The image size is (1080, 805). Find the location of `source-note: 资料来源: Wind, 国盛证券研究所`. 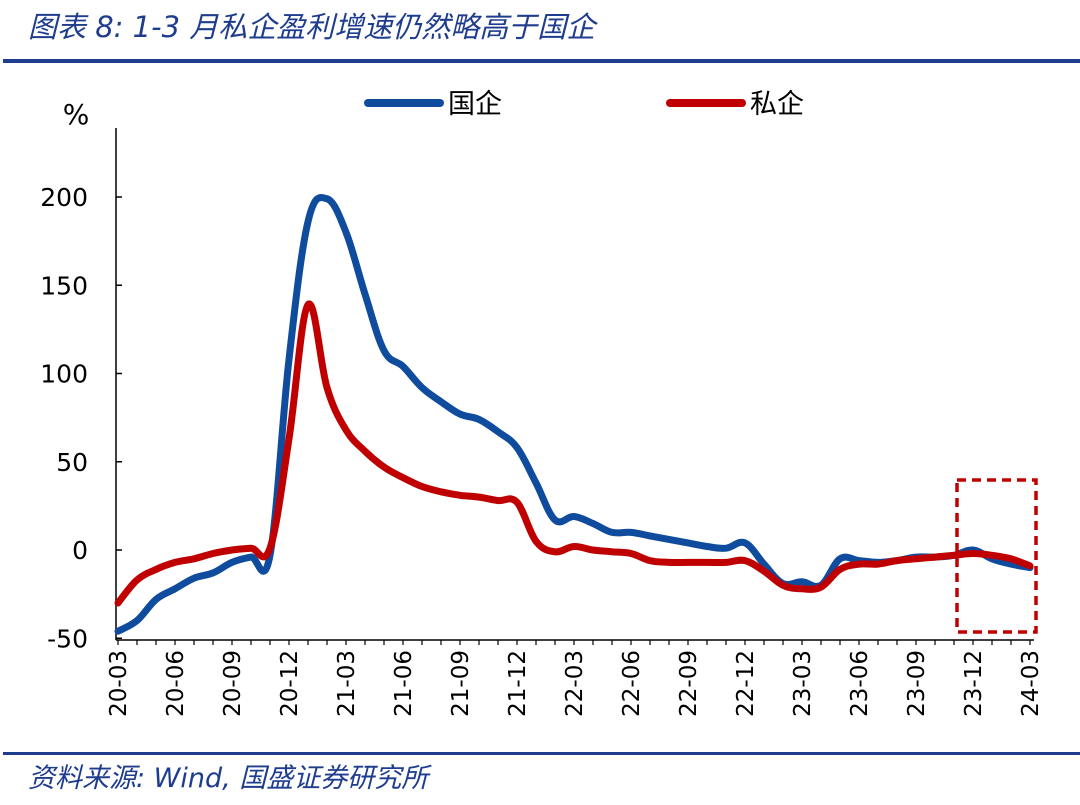

source-note: 资料来源: Wind, 国盛证券研究所 is located at coordinates (228, 778).